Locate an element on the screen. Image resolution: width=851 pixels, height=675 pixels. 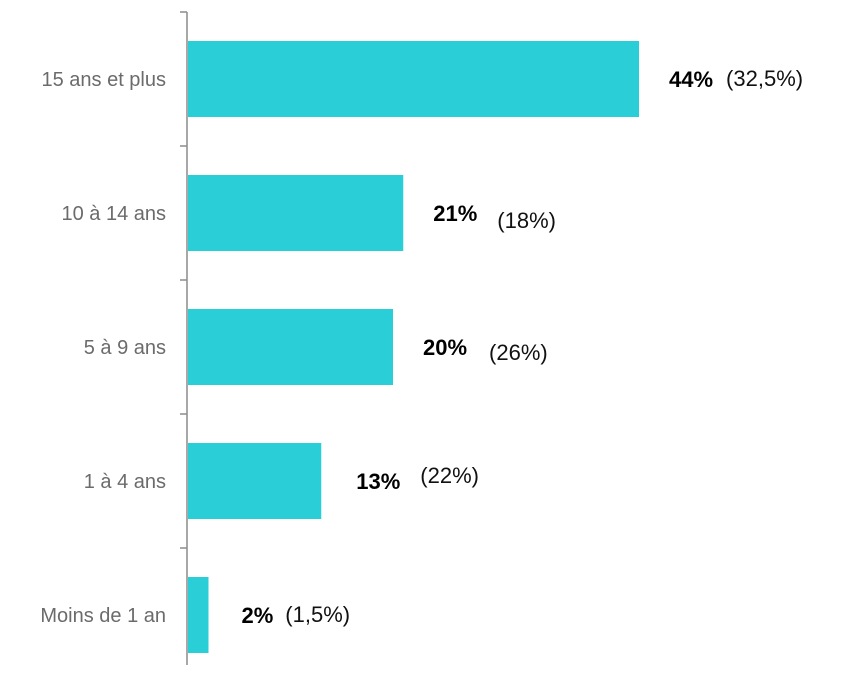
data-label: 44% is located at coordinates (691, 79).